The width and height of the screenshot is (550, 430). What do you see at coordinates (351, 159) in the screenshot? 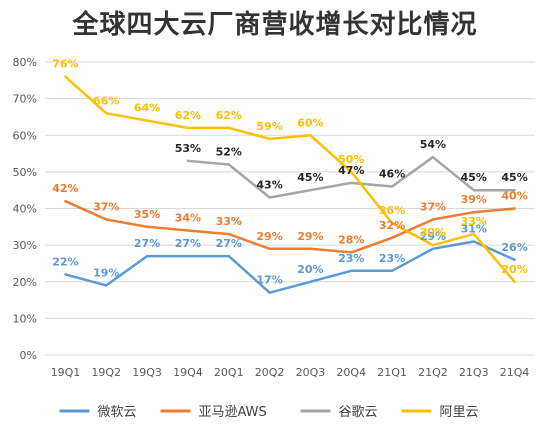
I see `data-label: 50%` at bounding box center [351, 159].